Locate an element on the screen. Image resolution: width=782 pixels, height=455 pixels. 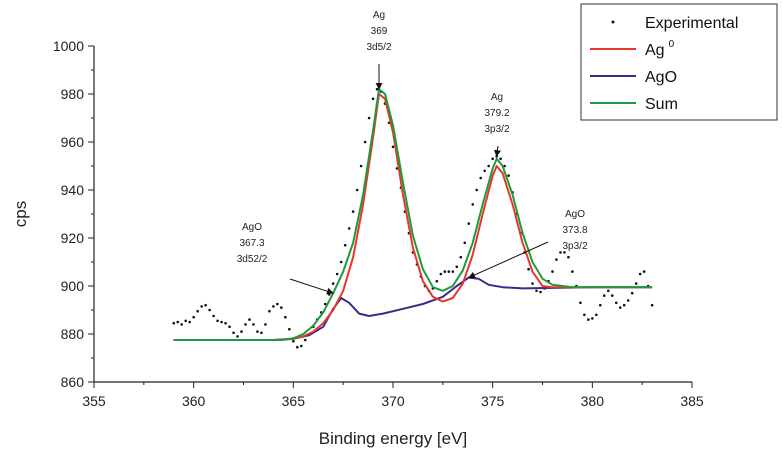
y-tick-label: 1000 is located at coordinates (68, 46).